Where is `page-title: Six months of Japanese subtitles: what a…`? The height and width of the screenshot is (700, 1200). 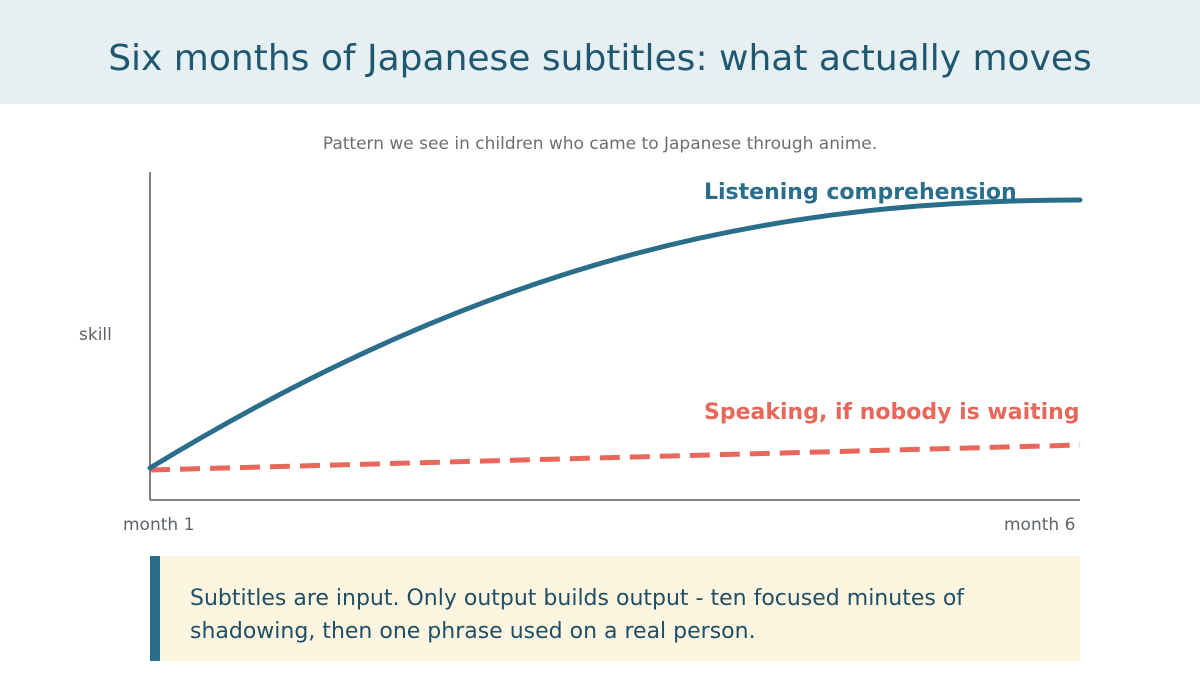
page-title: Six months of Japanese subtitles: what a… is located at coordinates (600, 58).